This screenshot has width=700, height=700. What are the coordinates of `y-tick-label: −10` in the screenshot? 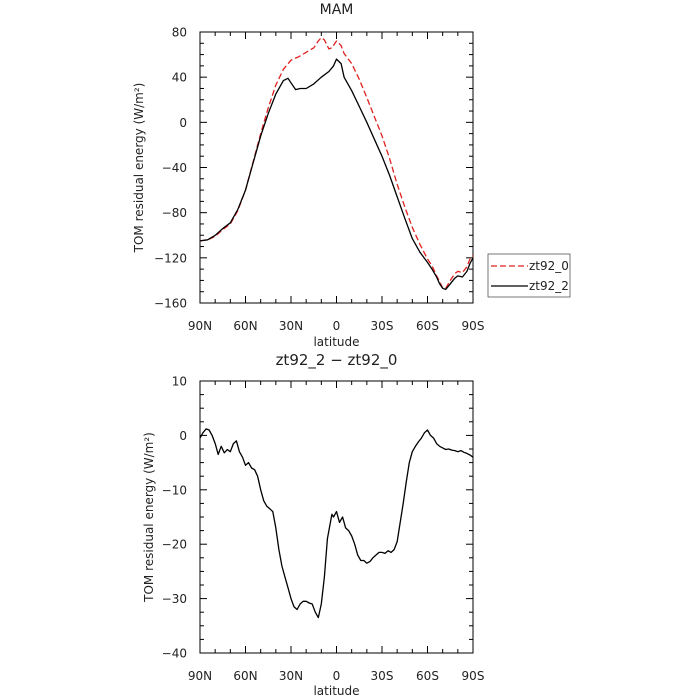 It's located at (174, 490).